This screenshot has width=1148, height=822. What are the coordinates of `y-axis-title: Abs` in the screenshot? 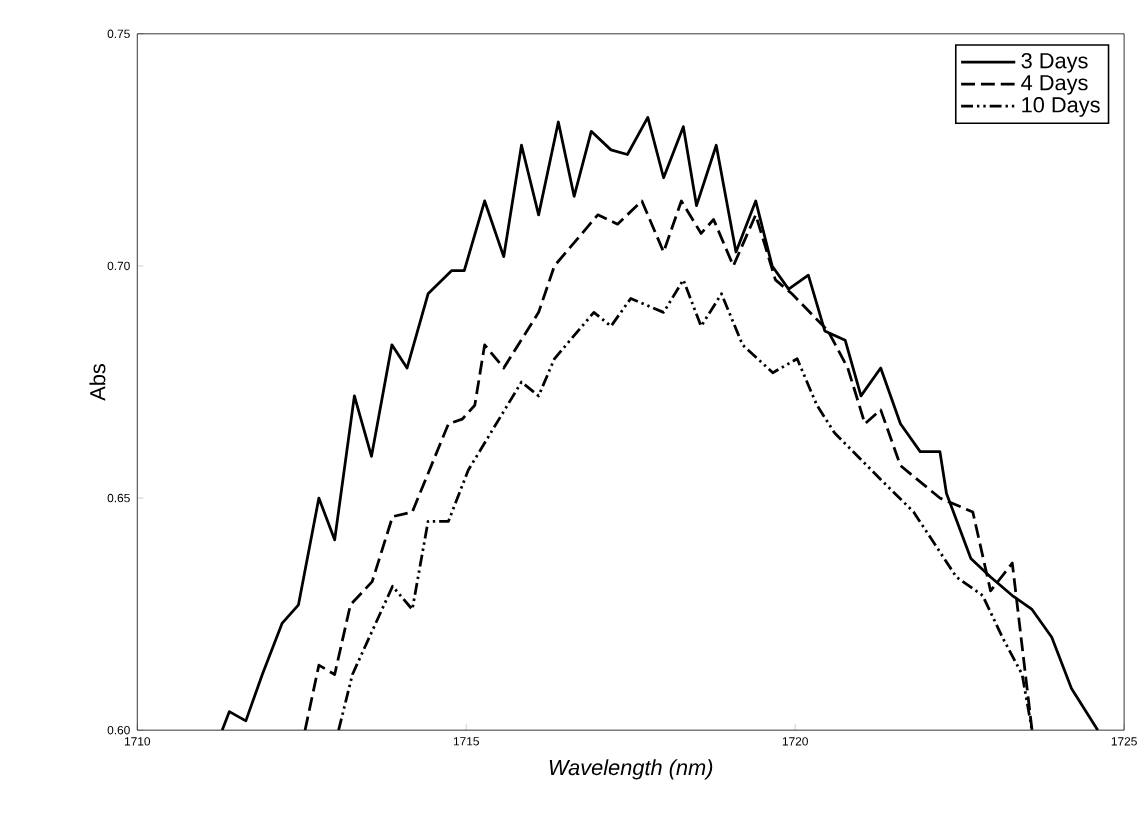 It's located at (97, 382).